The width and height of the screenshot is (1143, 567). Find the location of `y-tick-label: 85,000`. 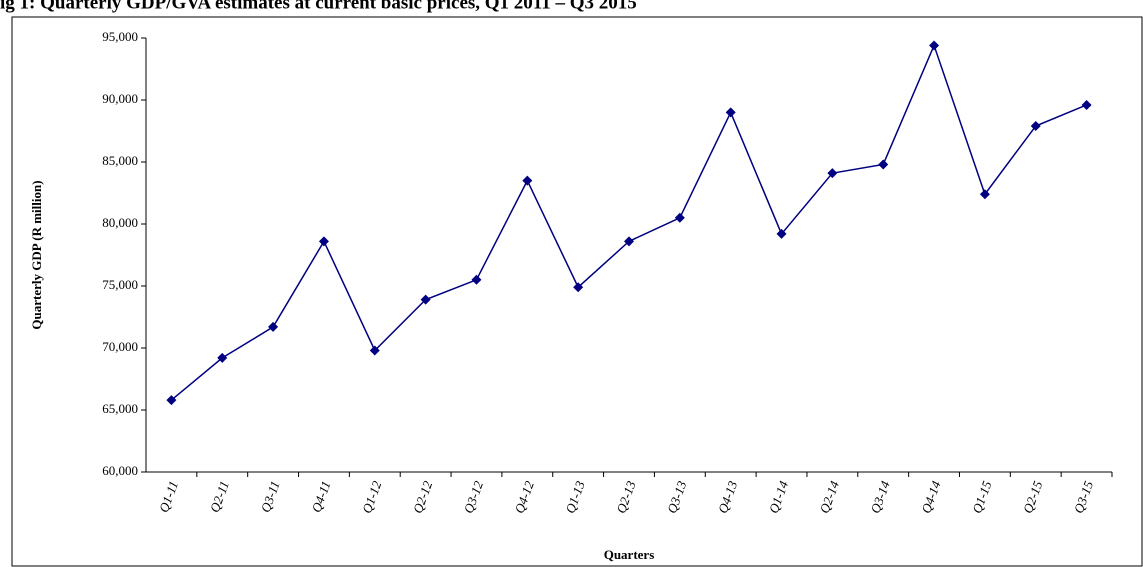

y-tick-label: 85,000 is located at coordinates (120, 160).